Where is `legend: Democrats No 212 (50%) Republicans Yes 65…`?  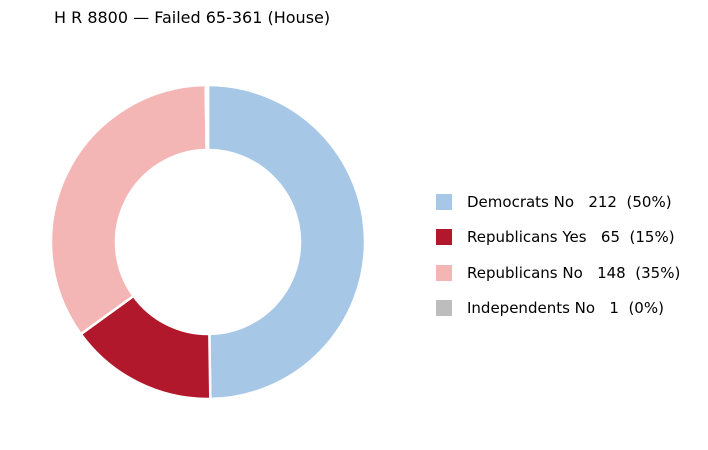
legend: Democrats No 212 (50%) Republicans Yes 65… is located at coordinates (558, 255).